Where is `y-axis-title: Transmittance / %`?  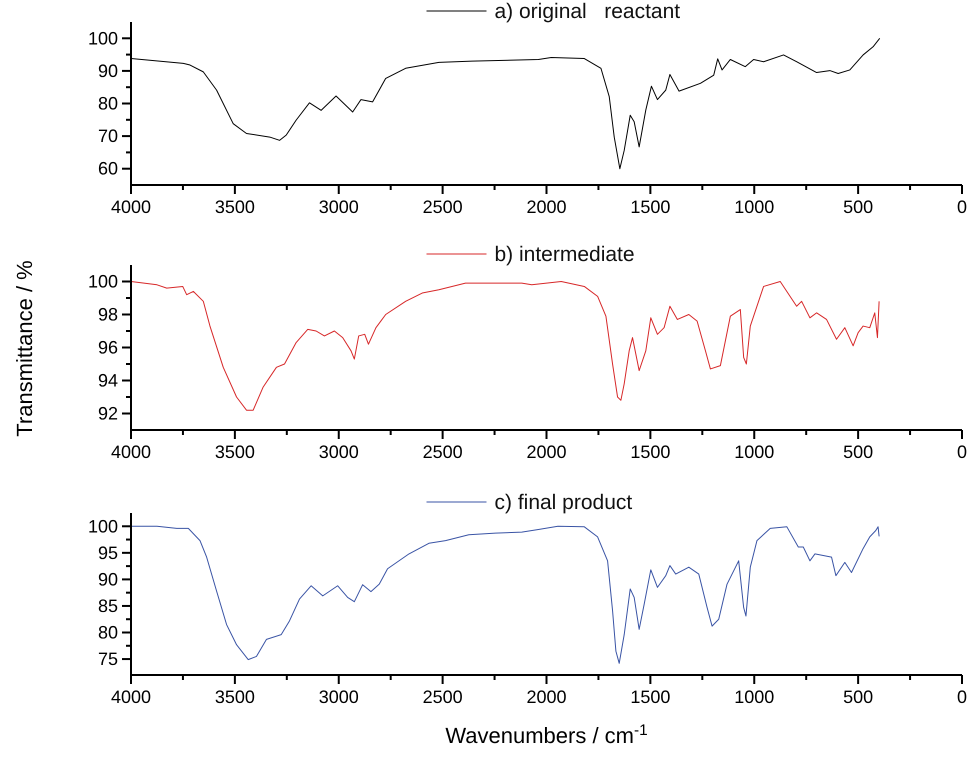 y-axis-title: Transmittance / % is located at coordinates (24, 348).